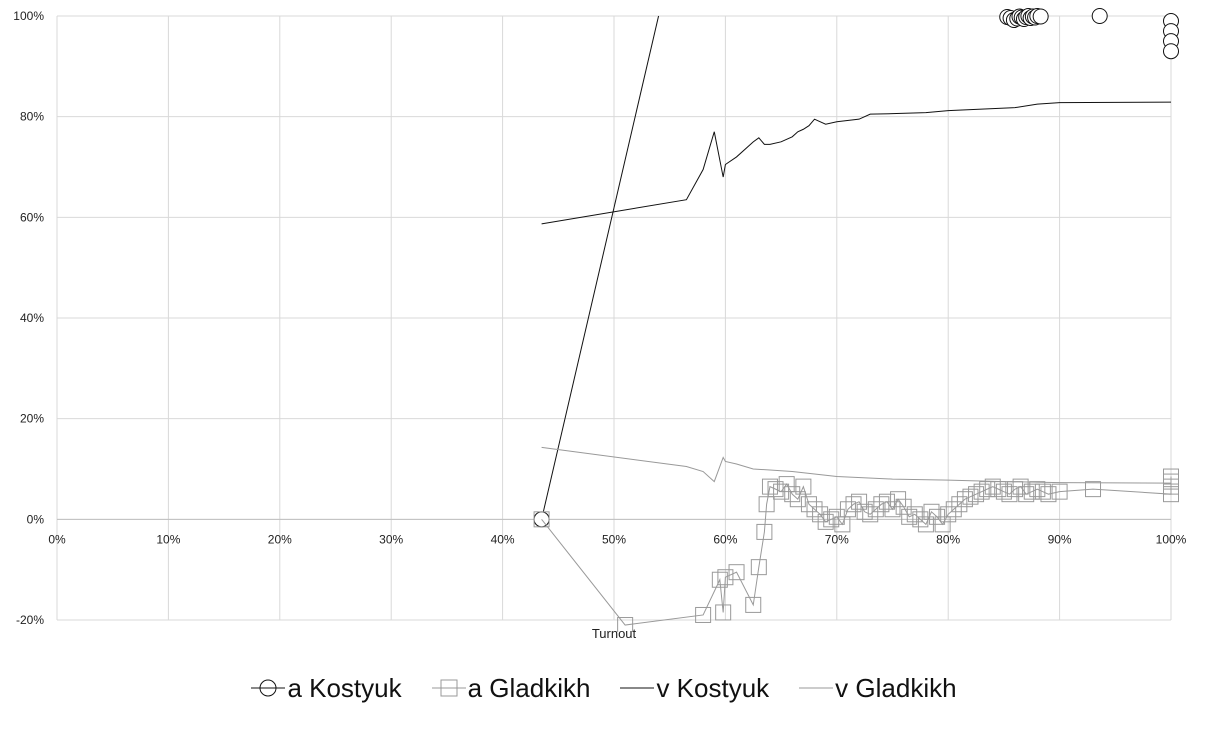 The width and height of the screenshot is (1208, 744). What do you see at coordinates (614, 633) in the screenshot?
I see `x-axis-title: Turnout` at bounding box center [614, 633].